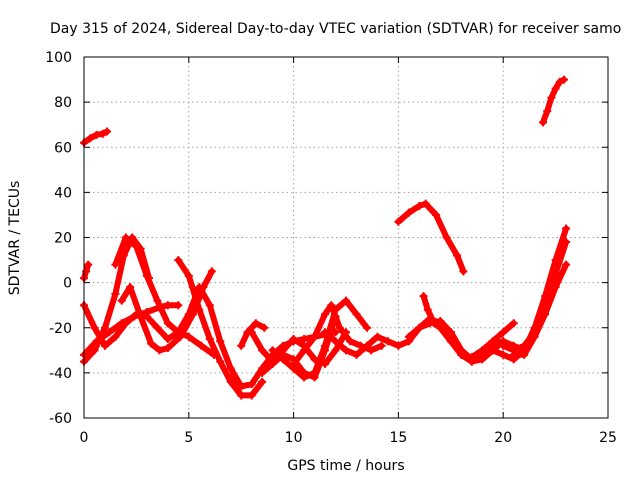 This screenshot has height=480, width=640. I want to click on y-tick-label: -20, so click(60, 329).